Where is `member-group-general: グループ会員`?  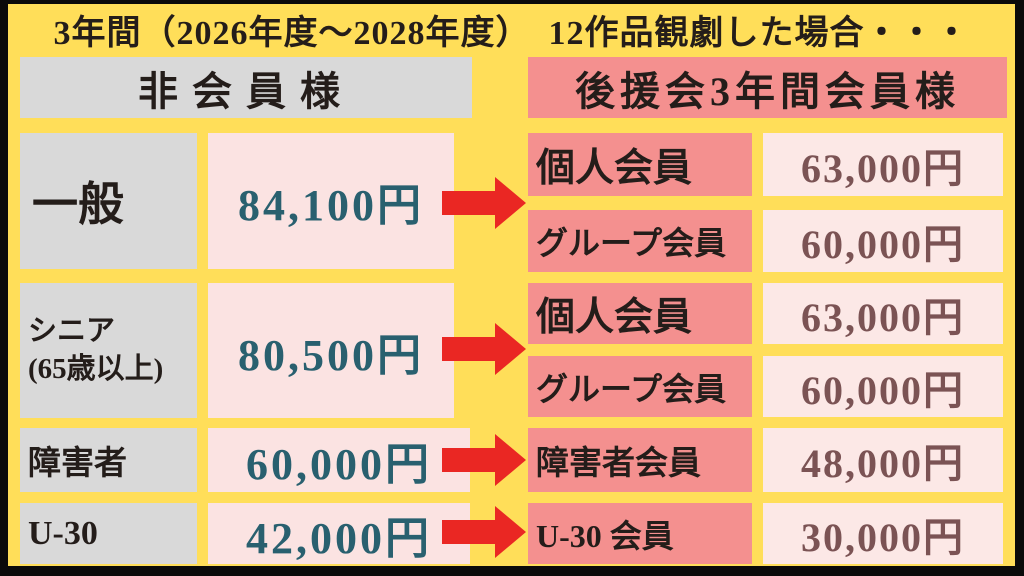
member-group-general: グループ会員 is located at coordinates (640, 241).